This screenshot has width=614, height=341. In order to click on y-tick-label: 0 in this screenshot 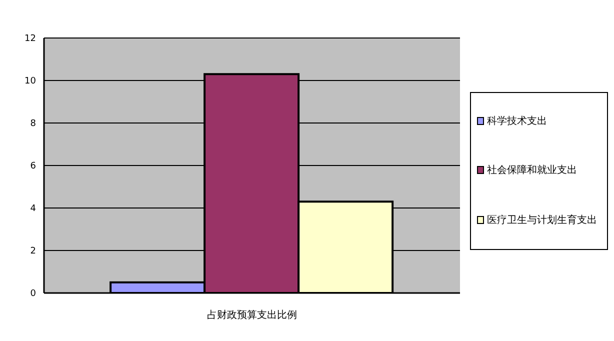, I will do `click(33, 294)`.